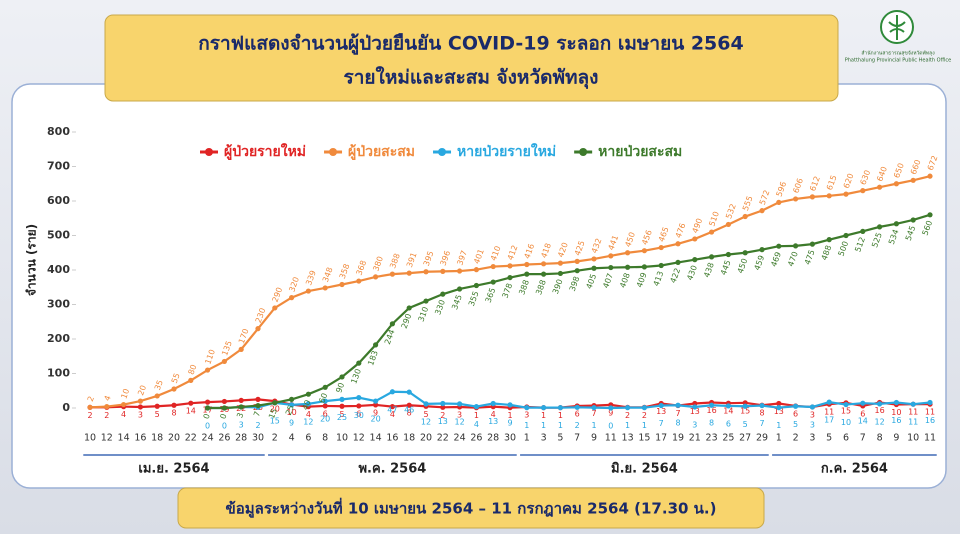 This screenshot has width=960, height=534. I want to click on data-label: 9, so click(291, 422).